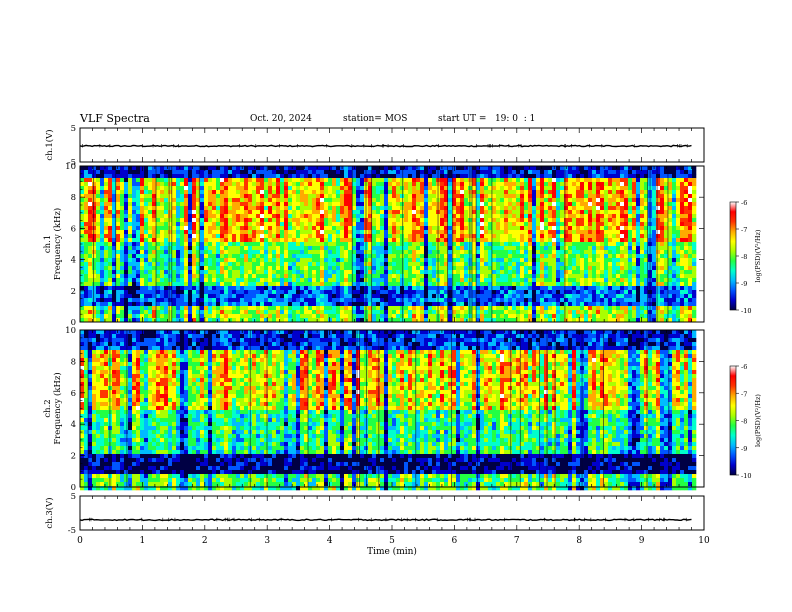  What do you see at coordinates (73, 261) in the screenshot?
I see `y-tick-label-ch1-spectrogram: 4` at bounding box center [73, 261].